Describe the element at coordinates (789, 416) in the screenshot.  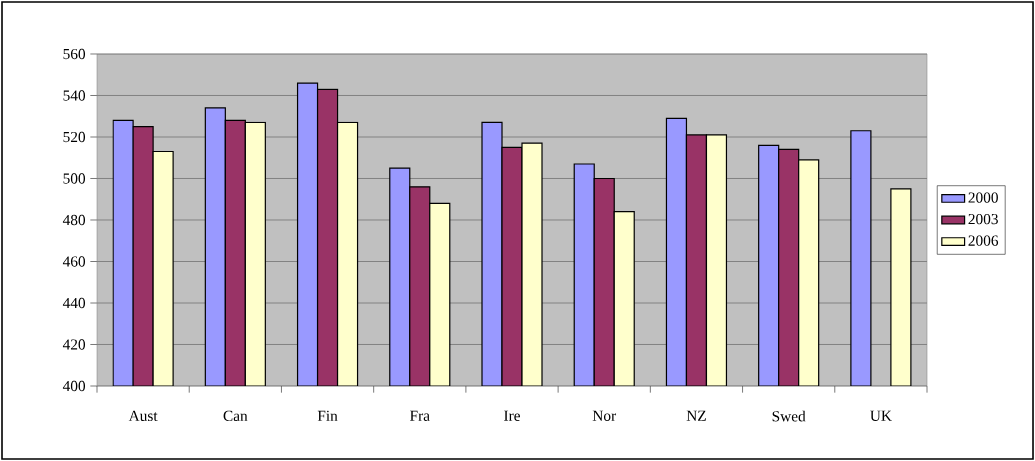
I see `x-tick-label: Swed` at that location.